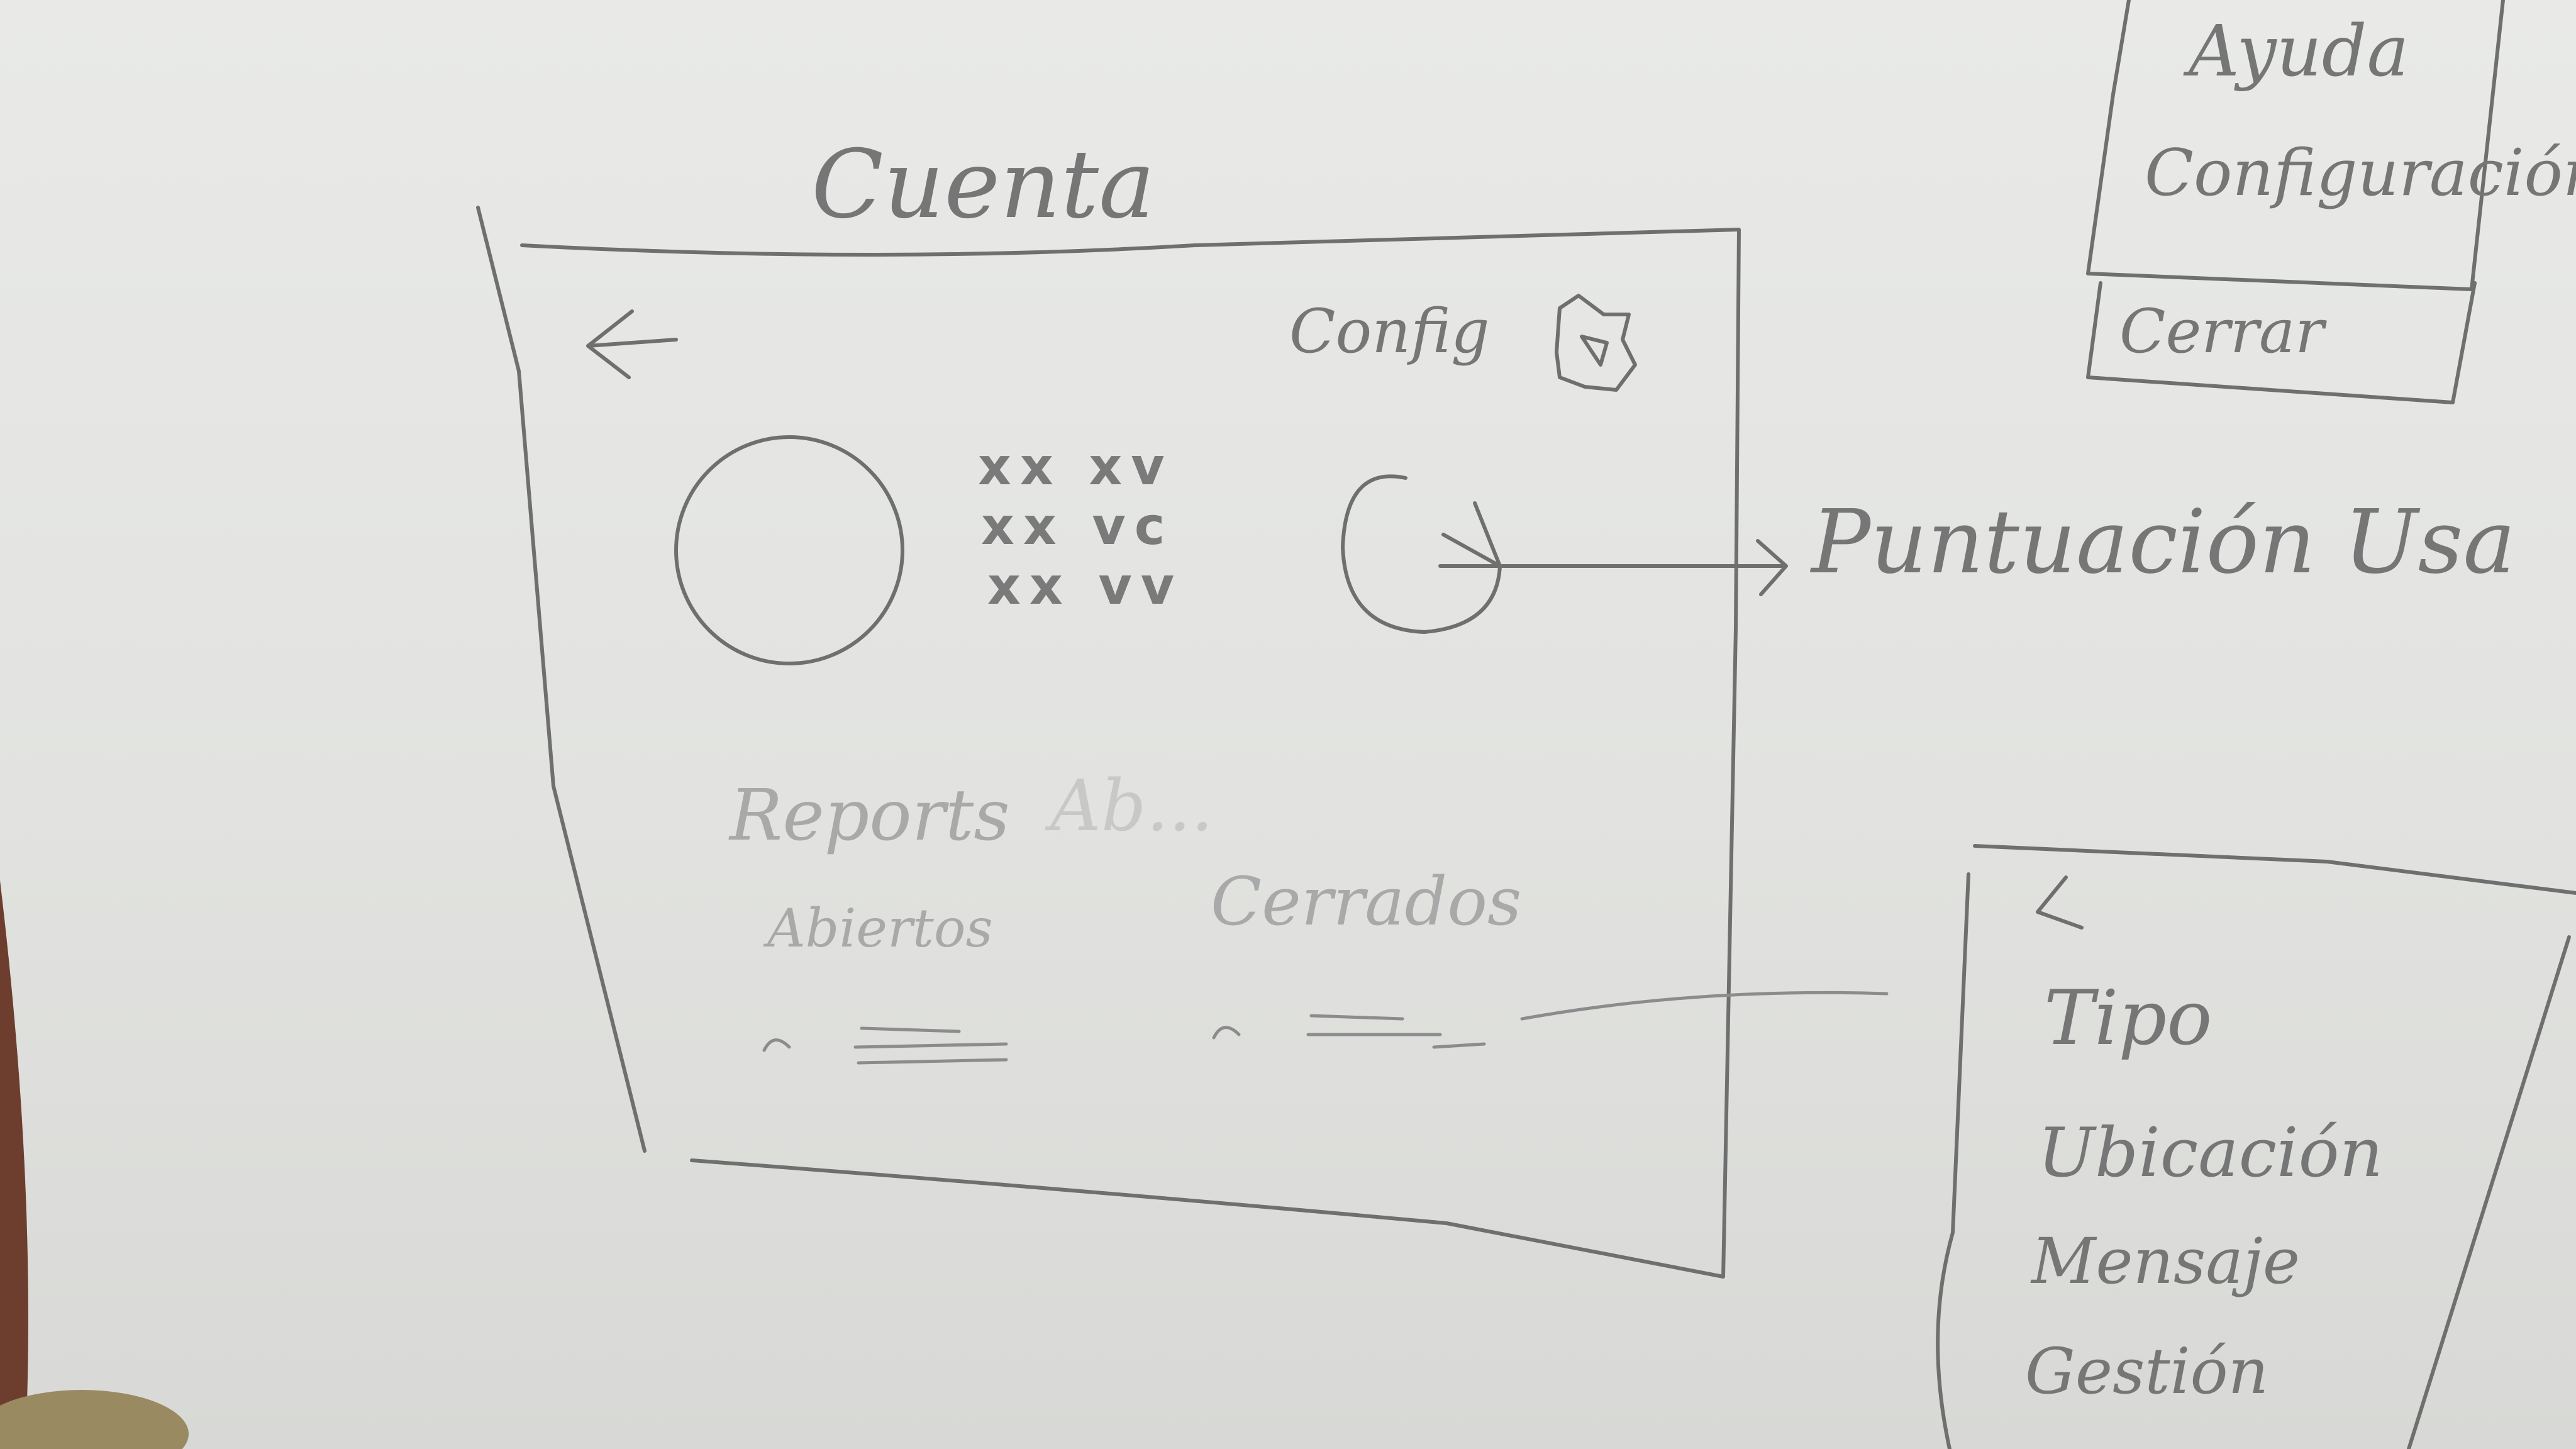 The image size is (2576, 1449). I want to click on menu-popup: Ayuda Configuración Cerrar, so click(2331, 202).